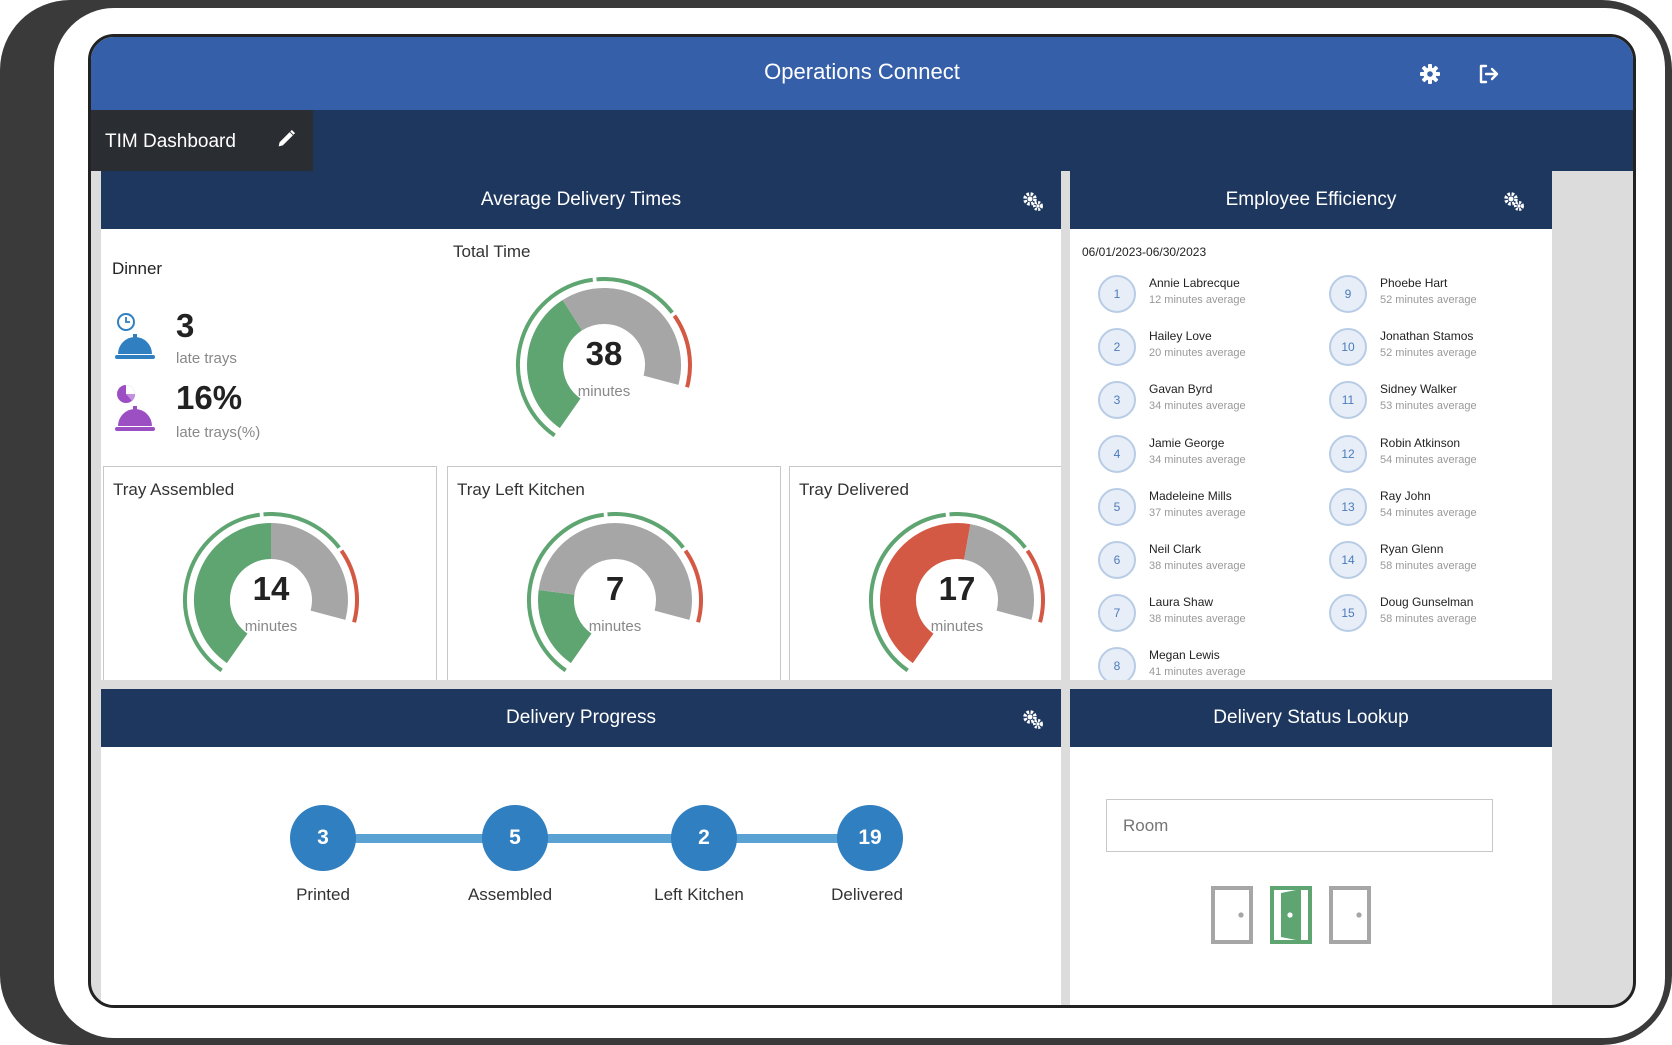 The width and height of the screenshot is (1672, 1045). Describe the element at coordinates (1181, 602) in the screenshot. I see `employee-name: Laura Shaw` at that location.